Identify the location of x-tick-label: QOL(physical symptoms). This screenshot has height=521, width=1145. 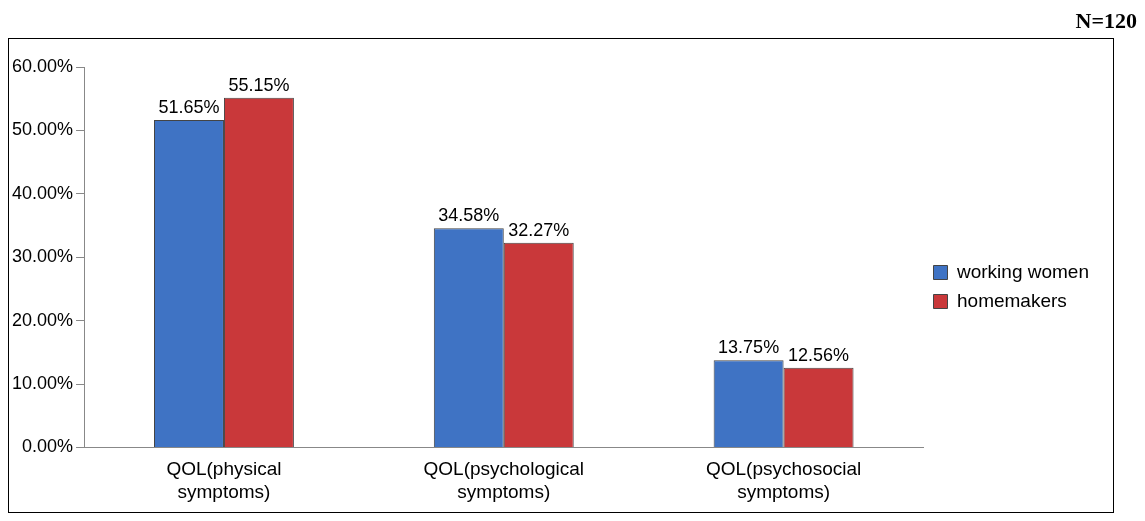
(224, 480).